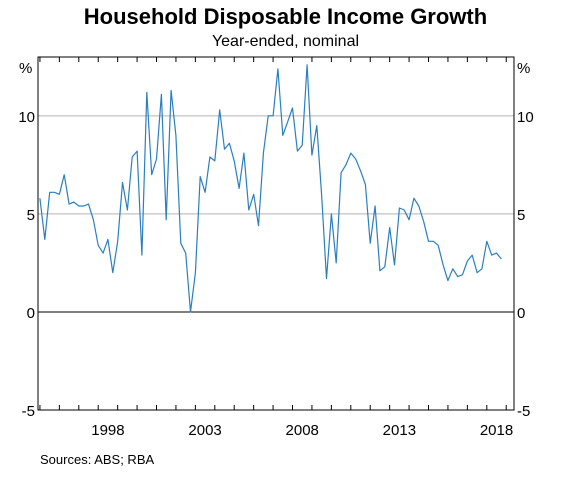 The width and height of the screenshot is (571, 479). I want to click on y-tick-label-left: 0, so click(31, 313).